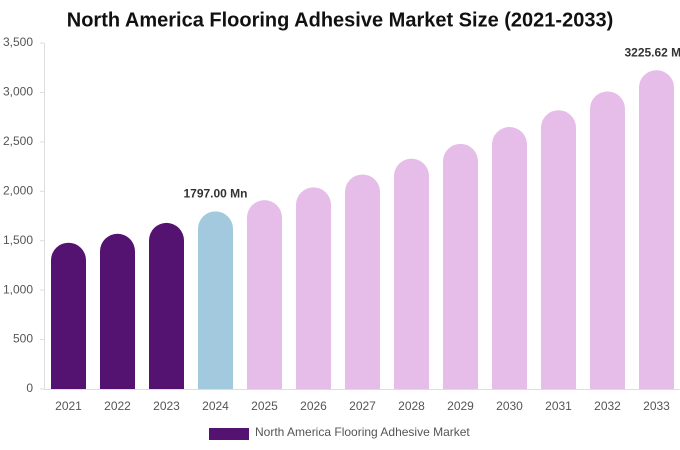  Describe the element at coordinates (215, 406) in the screenshot. I see `x-tick-label: 2024` at that location.